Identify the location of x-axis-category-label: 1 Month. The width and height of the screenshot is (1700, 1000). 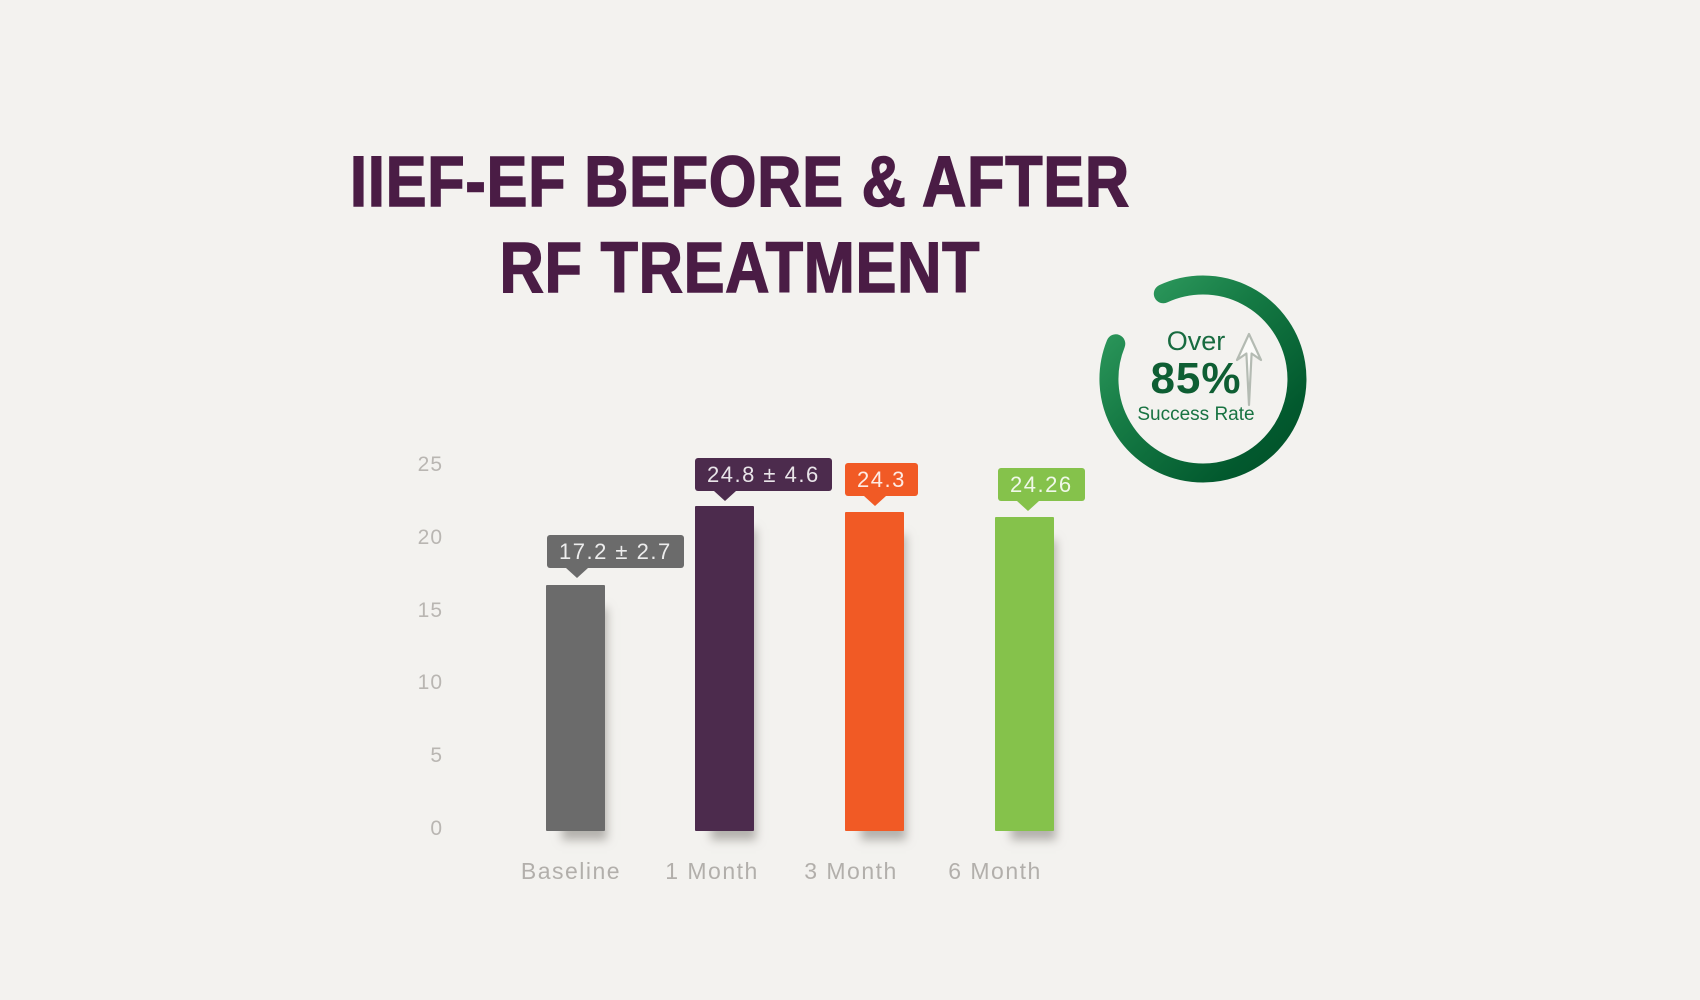
(712, 871).